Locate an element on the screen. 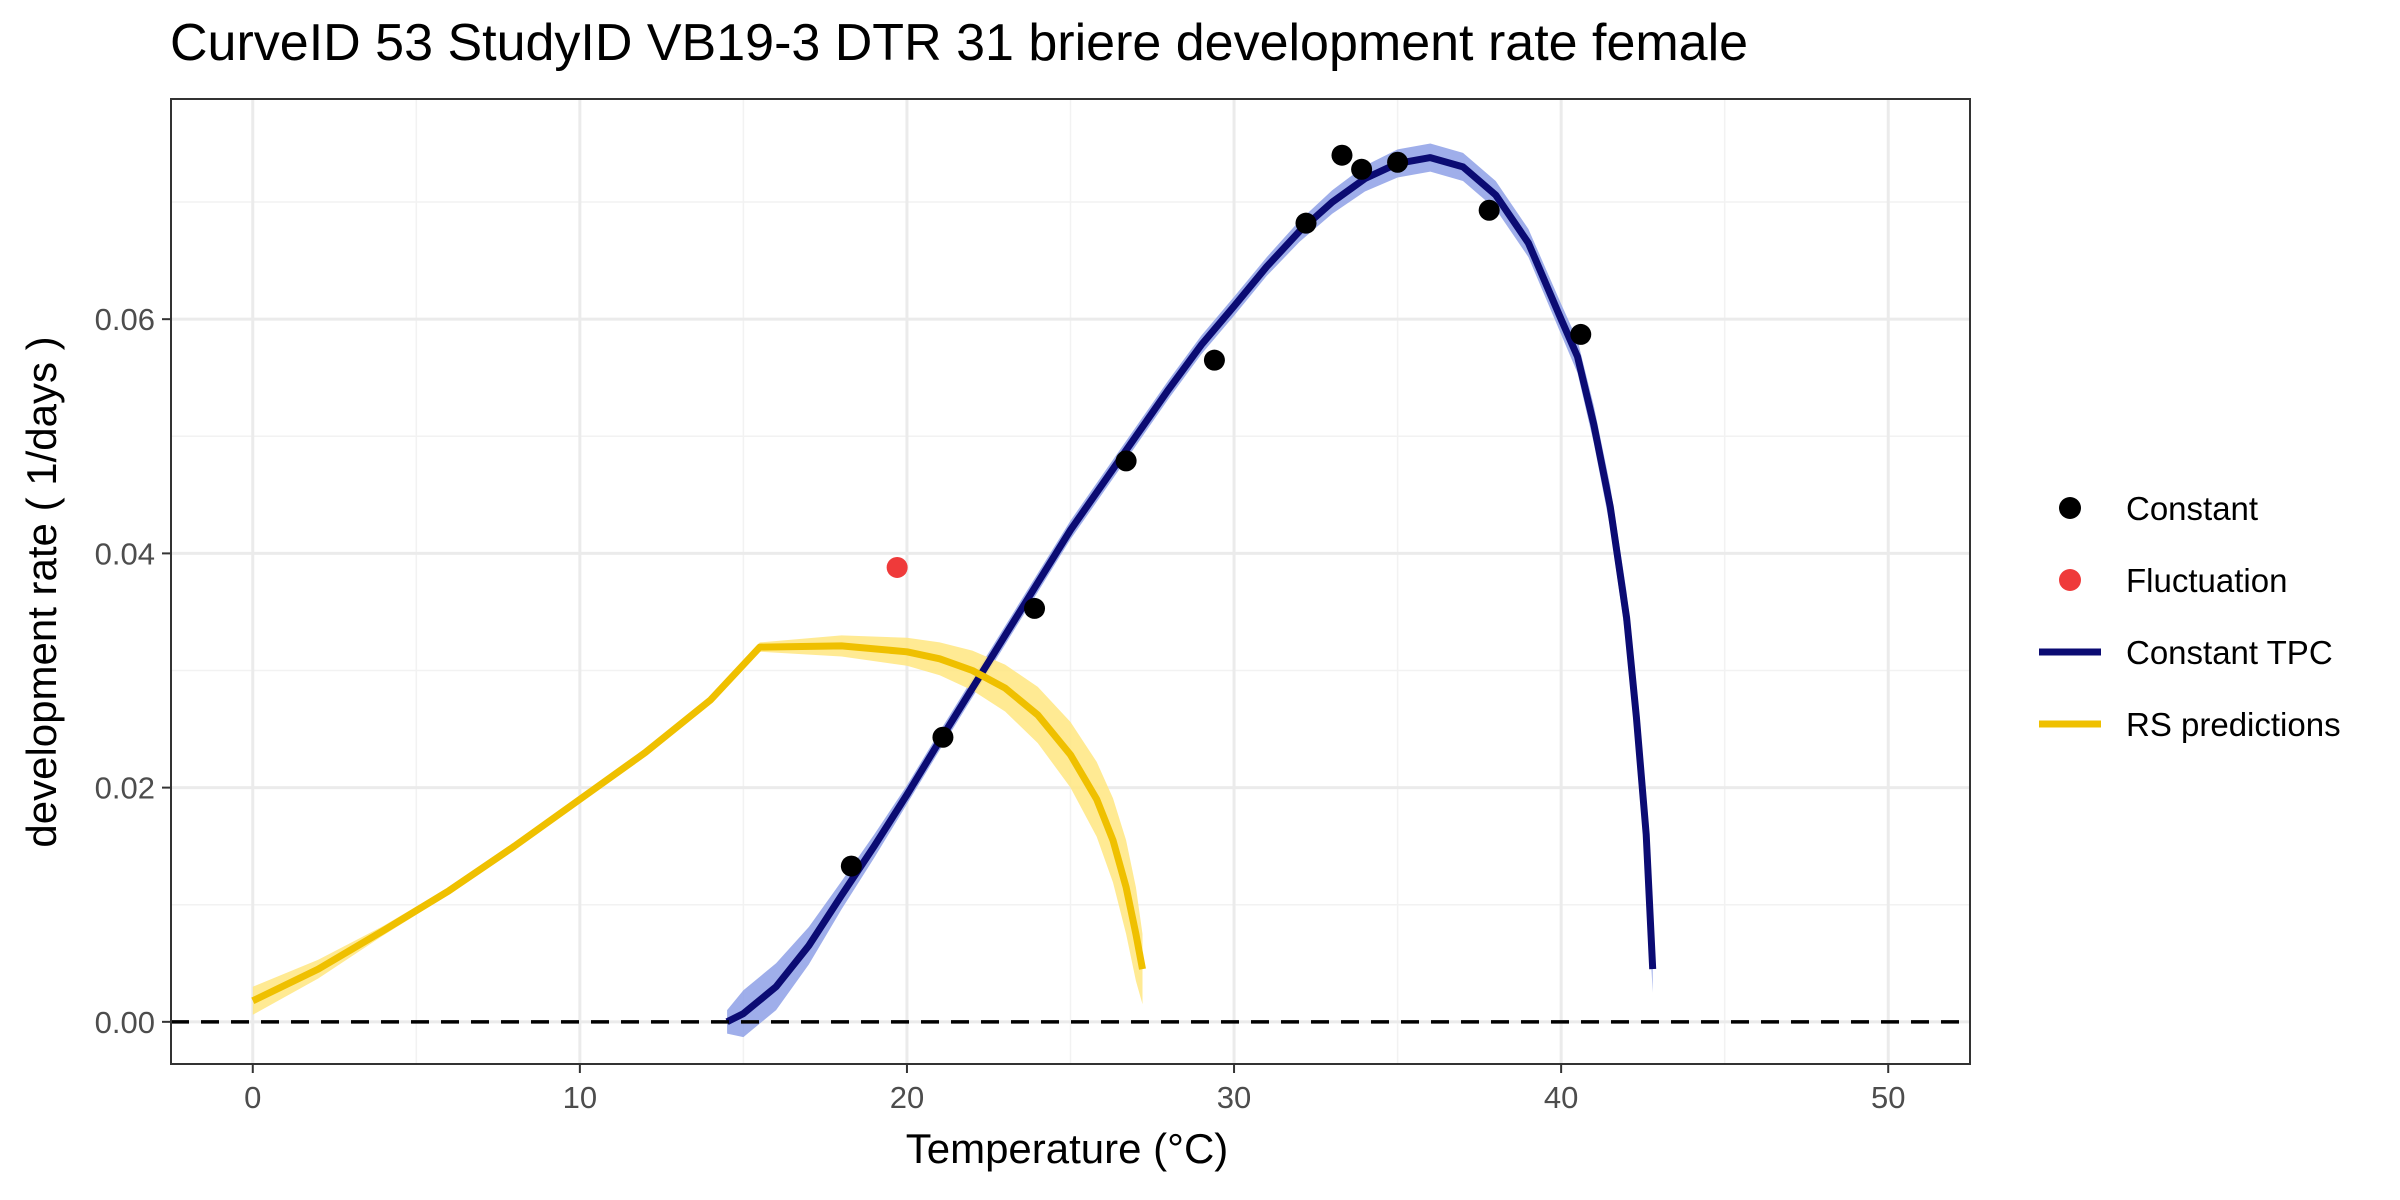  y-tick-label: 0.02 is located at coordinates (125, 788).